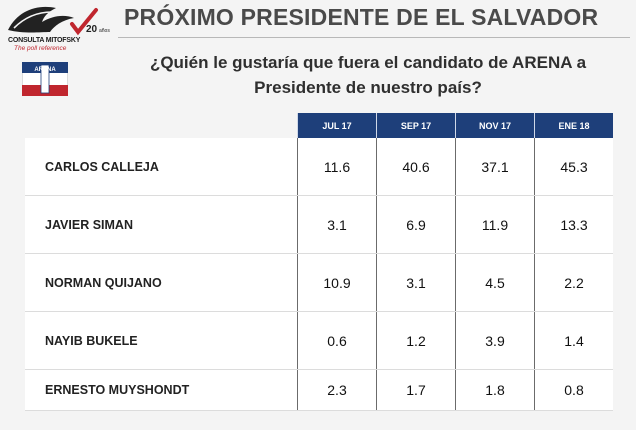  I want to click on table-row: NORMAN QUIJANO 10.9 3.1 4.5 2.2, so click(319, 282).